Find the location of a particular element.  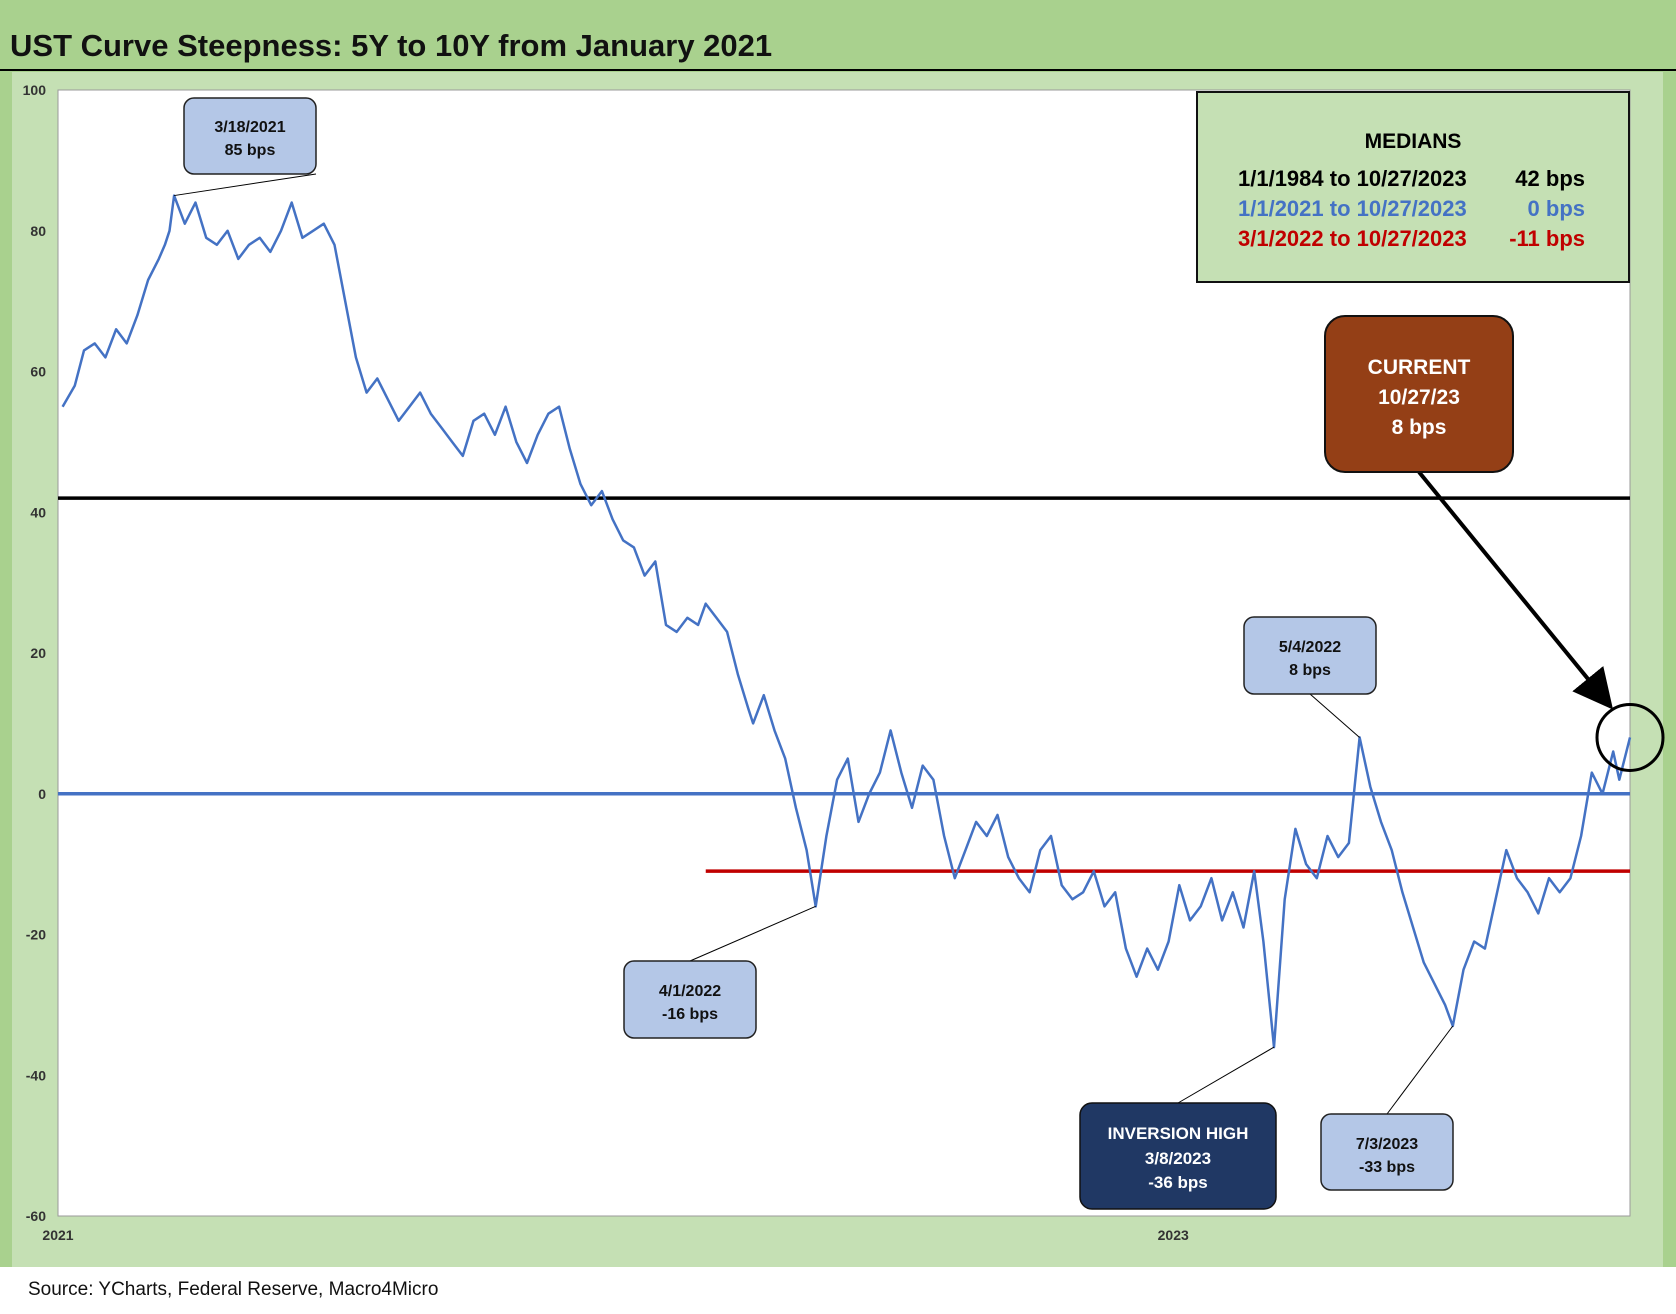

callout-current-title: CURRENT is located at coordinates (1419, 367).